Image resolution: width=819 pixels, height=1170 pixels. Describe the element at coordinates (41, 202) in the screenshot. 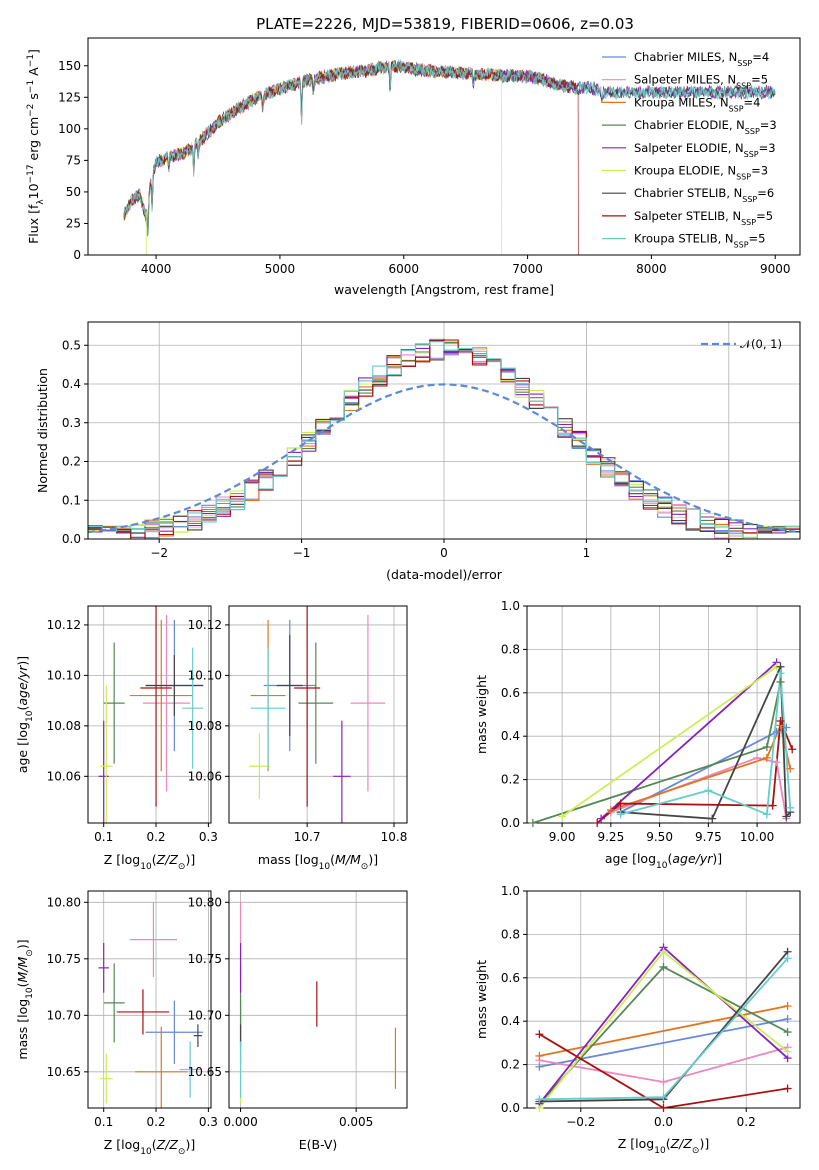

I see `label-part: λ` at that location.